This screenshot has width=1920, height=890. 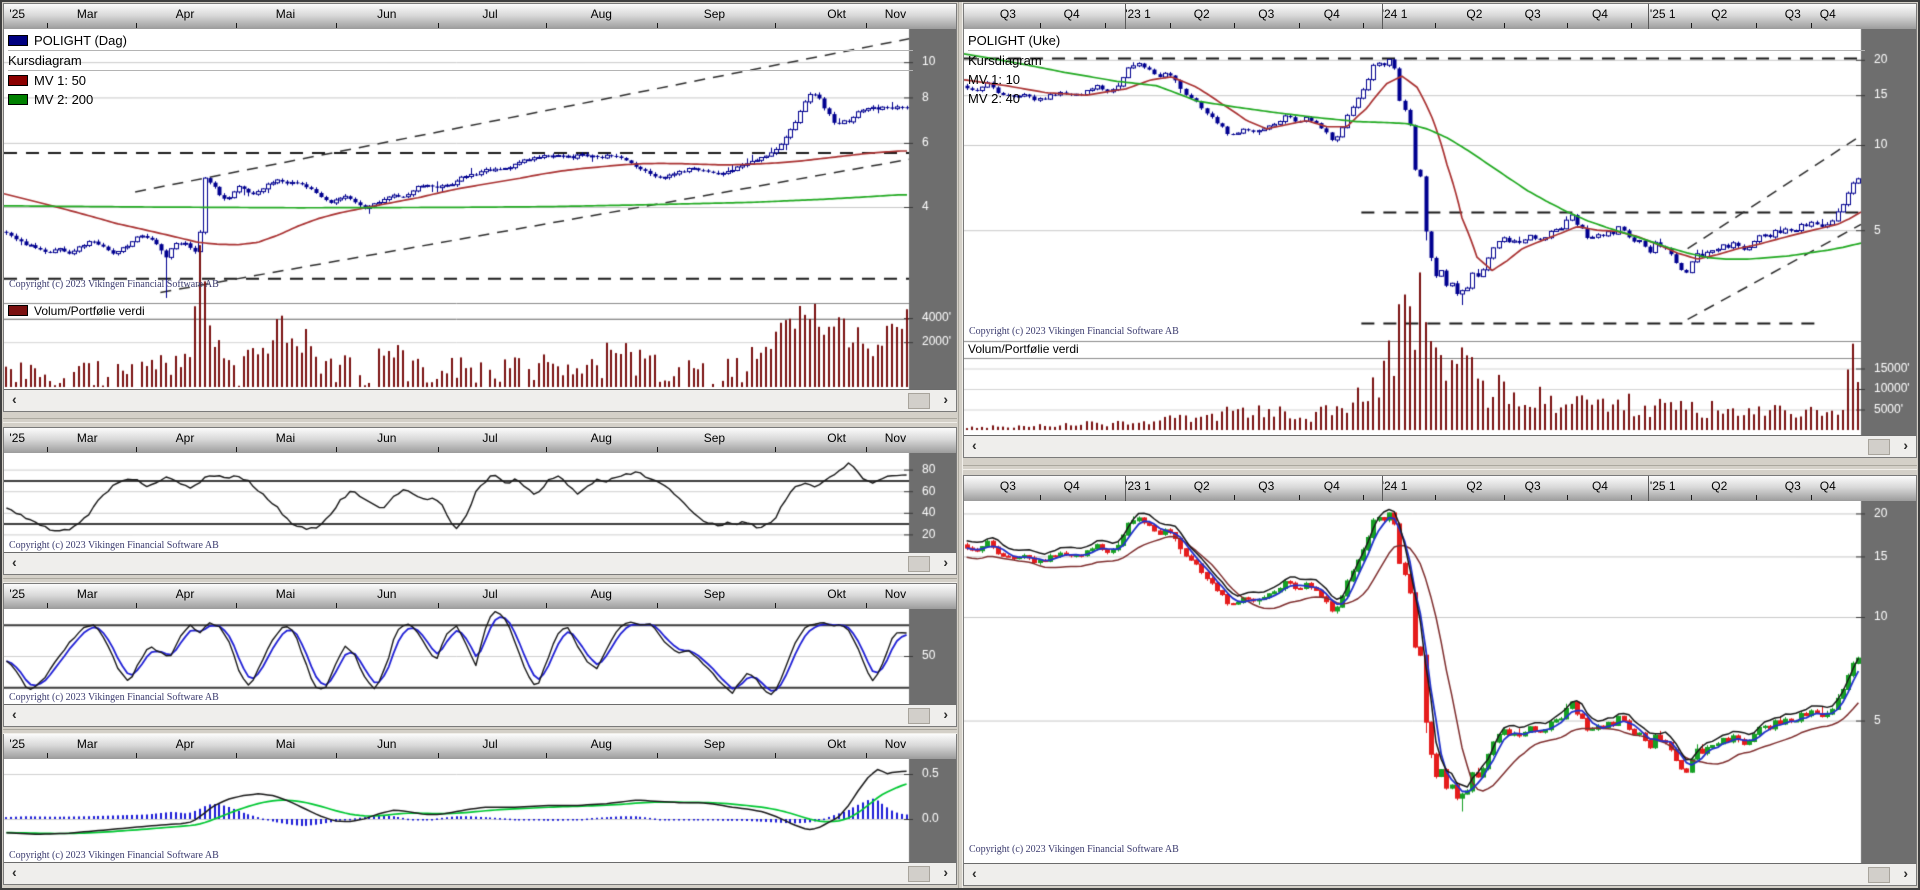 What do you see at coordinates (480, 873) in the screenshot?
I see `scrollbar-daily-macd: ‹ ›` at bounding box center [480, 873].